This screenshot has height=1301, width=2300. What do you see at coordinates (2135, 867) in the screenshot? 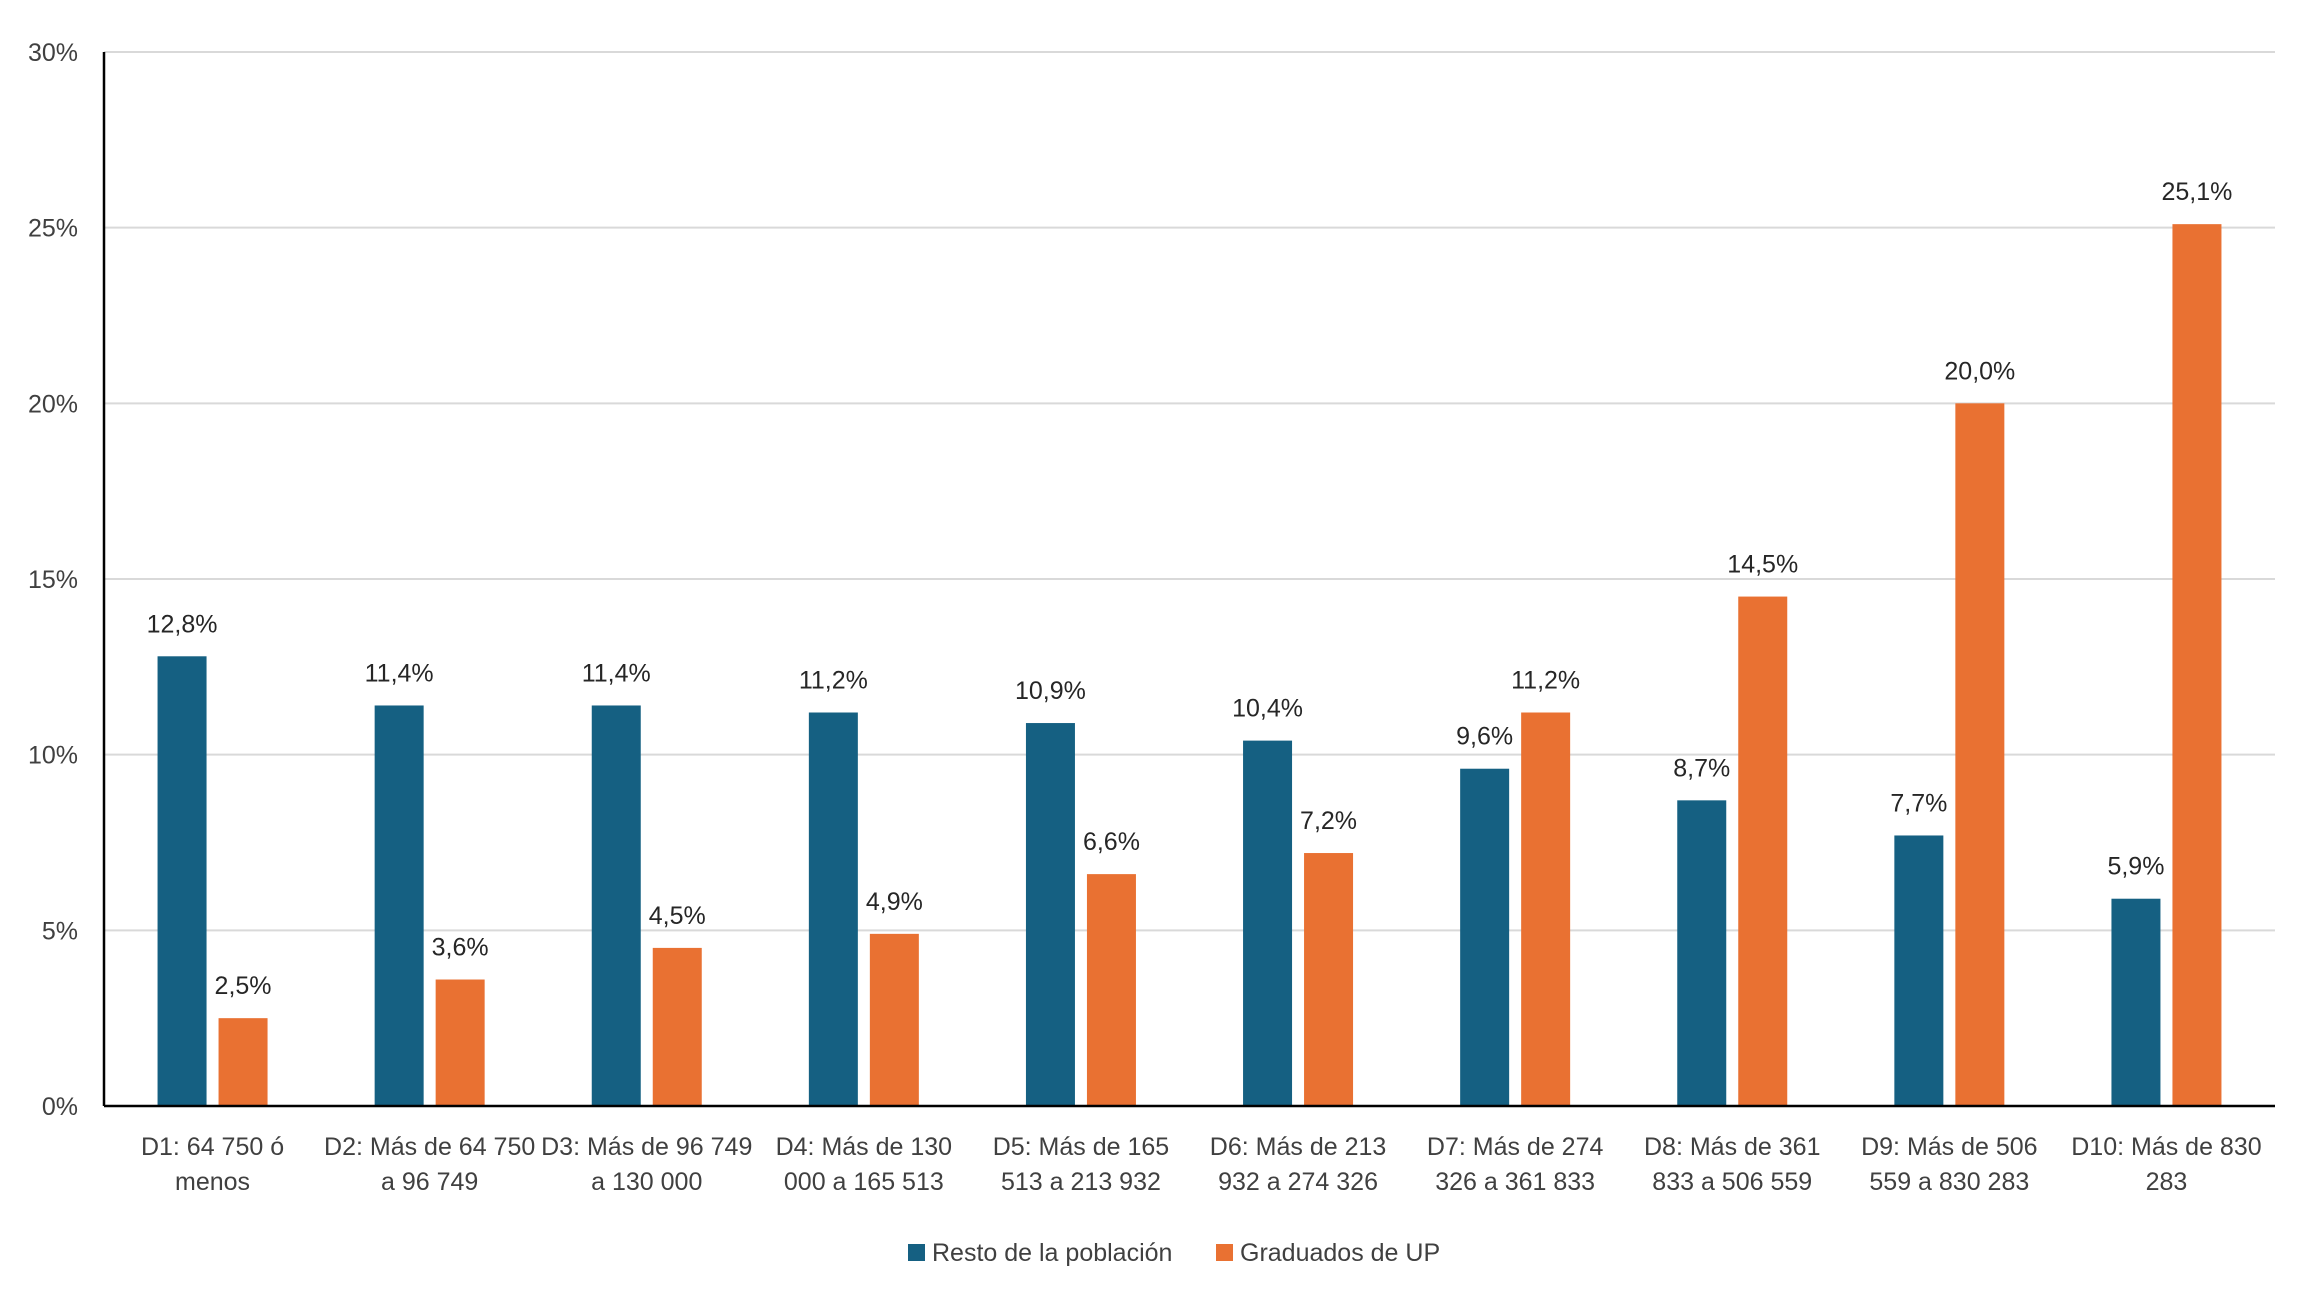
I see `data-label: 5,9%` at bounding box center [2135, 867].